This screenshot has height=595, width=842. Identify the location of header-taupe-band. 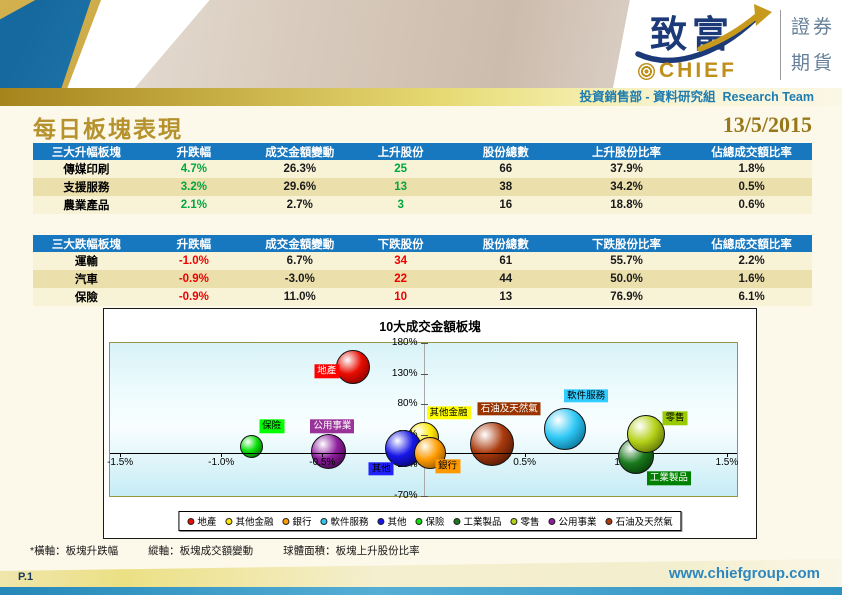
(382, 44).